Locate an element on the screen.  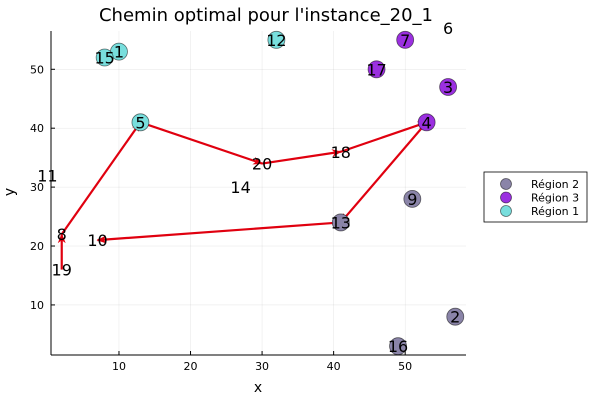
node-label: 13 is located at coordinates (341, 222).